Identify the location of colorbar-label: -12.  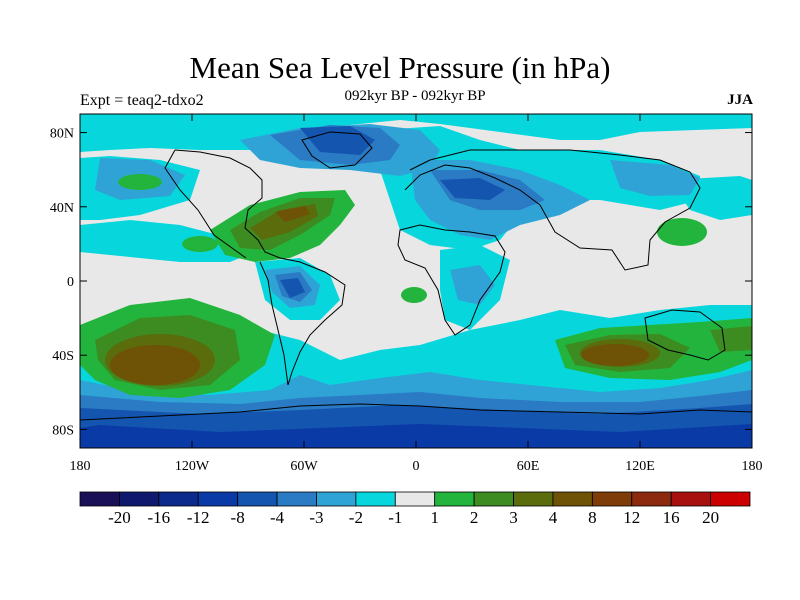
(198, 517).